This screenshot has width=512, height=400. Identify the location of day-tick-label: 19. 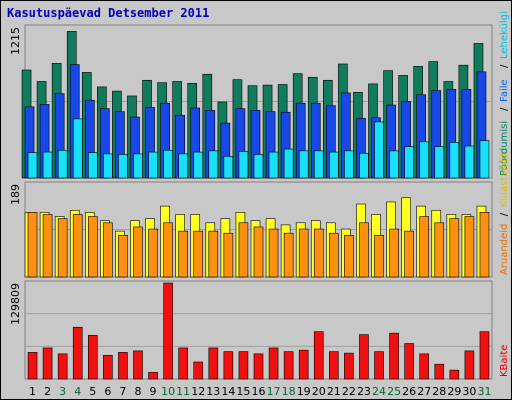
(304, 391).